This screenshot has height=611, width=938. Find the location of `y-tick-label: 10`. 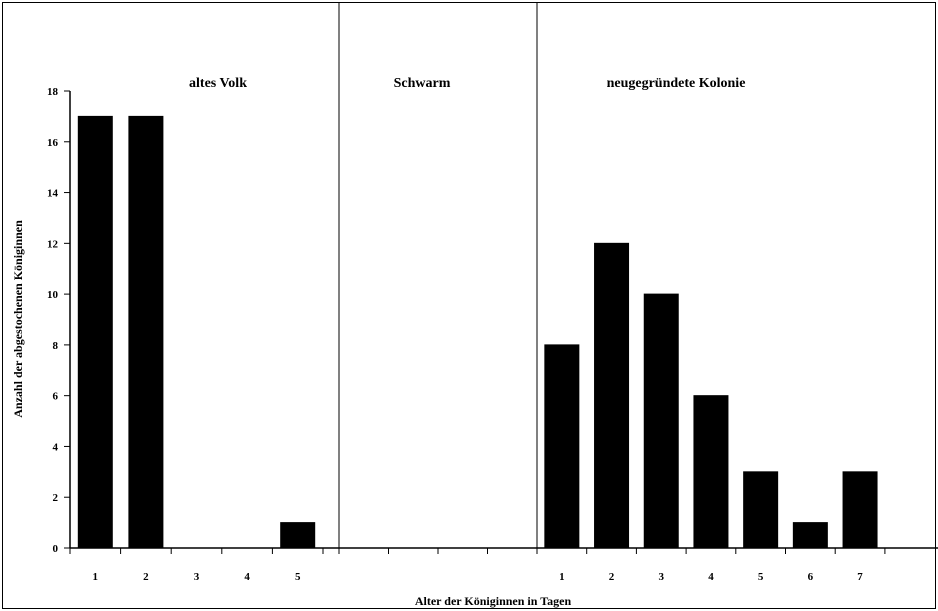

y-tick-label: 10 is located at coordinates (53, 295).